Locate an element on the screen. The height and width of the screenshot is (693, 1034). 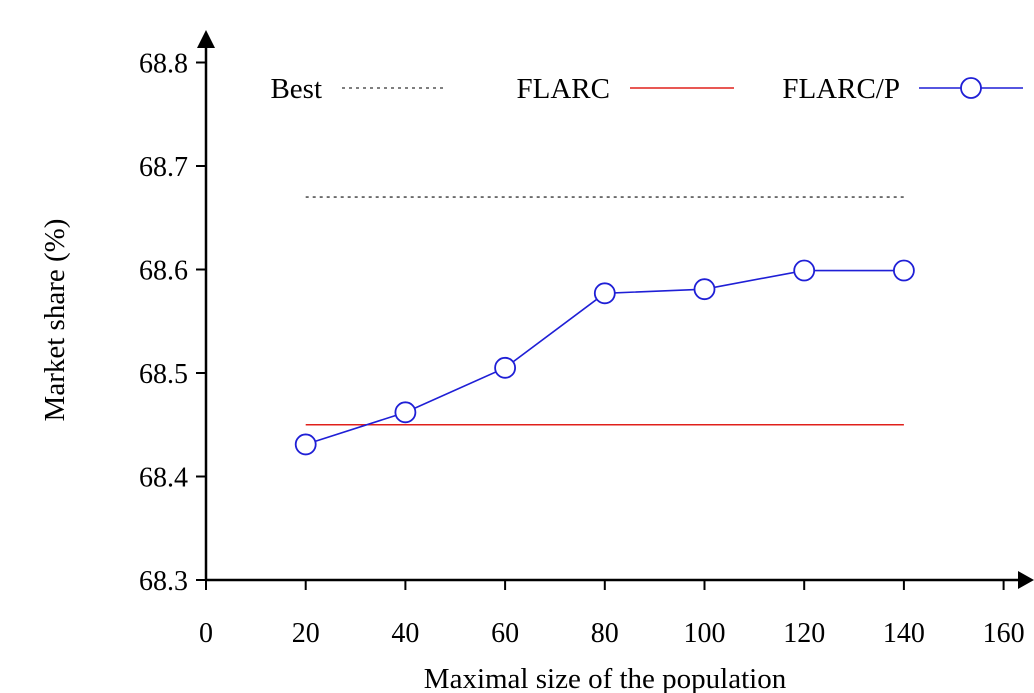
y-axis-title: Market share (%) is located at coordinates (55, 320).